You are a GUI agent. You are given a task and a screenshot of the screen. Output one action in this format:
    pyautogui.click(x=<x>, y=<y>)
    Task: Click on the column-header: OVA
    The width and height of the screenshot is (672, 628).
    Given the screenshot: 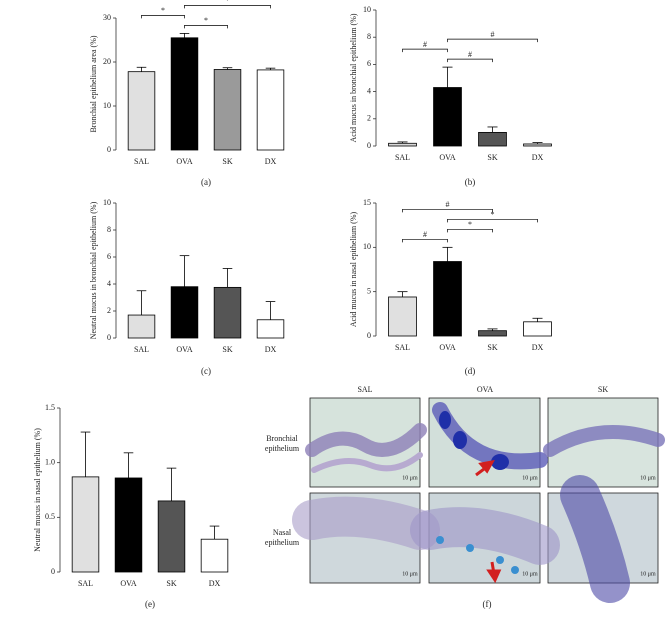 What is the action you would take?
    pyautogui.click(x=485, y=389)
    